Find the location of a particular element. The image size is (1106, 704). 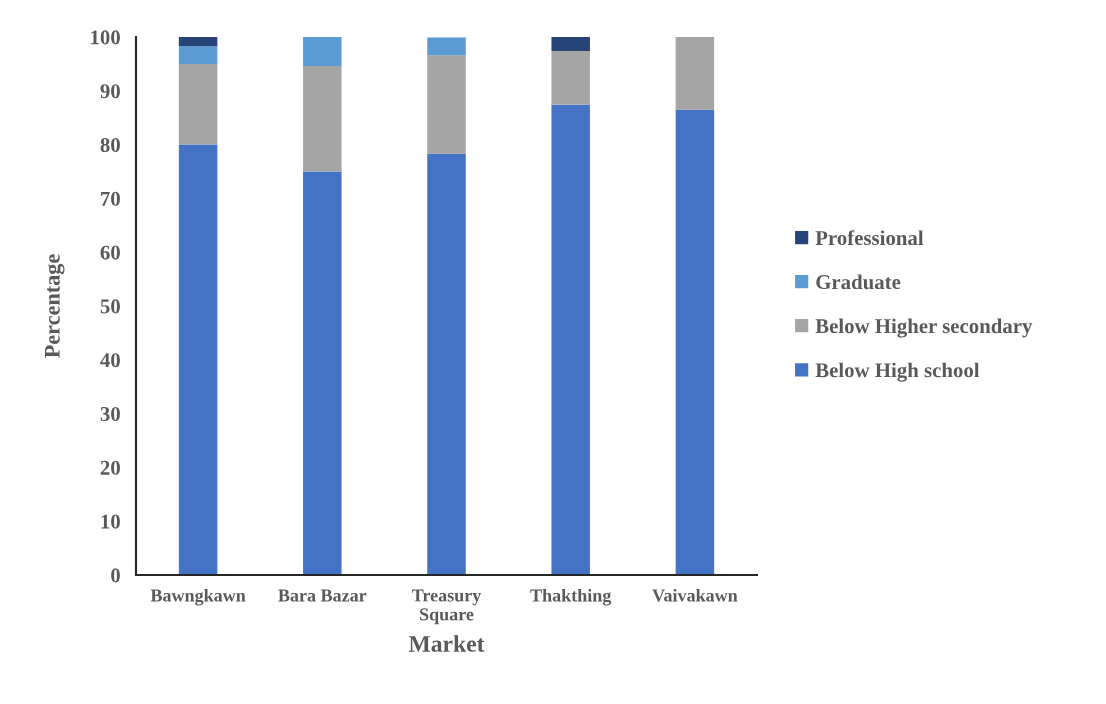

legend-label: Graduate is located at coordinates (858, 282).